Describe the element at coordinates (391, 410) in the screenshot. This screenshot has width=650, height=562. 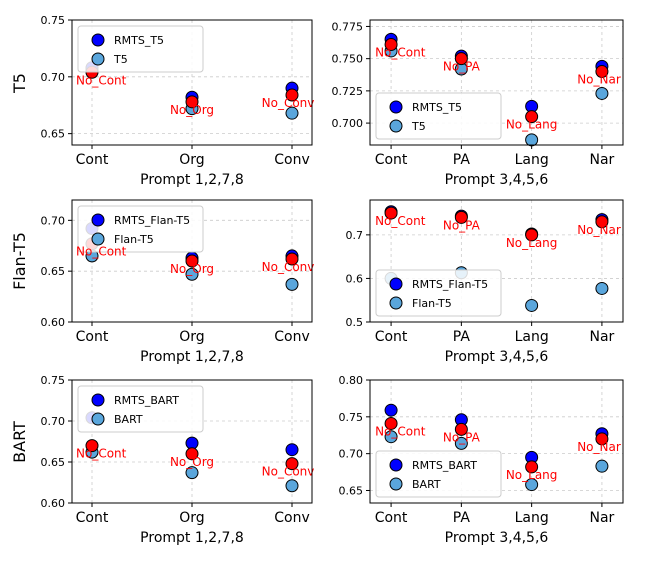
I see `point-rmts` at that location.